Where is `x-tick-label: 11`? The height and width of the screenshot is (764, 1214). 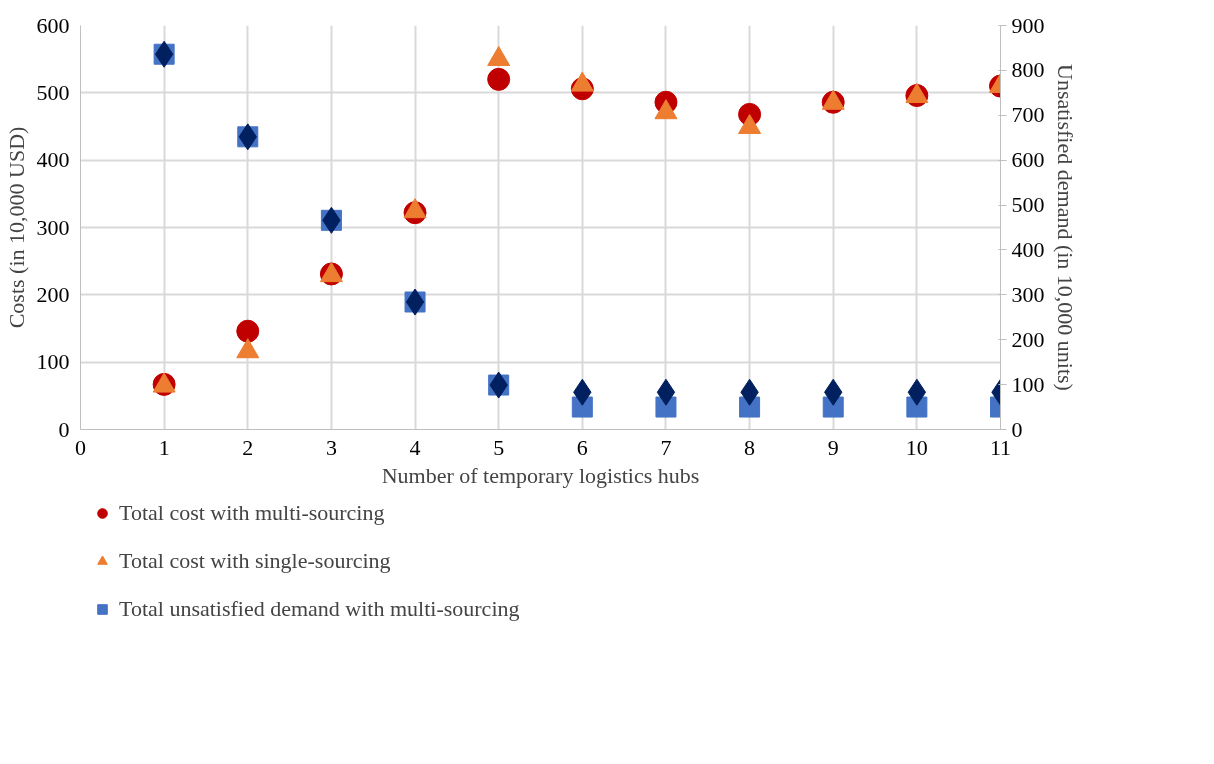 x-tick-label: 11 is located at coordinates (1000, 447).